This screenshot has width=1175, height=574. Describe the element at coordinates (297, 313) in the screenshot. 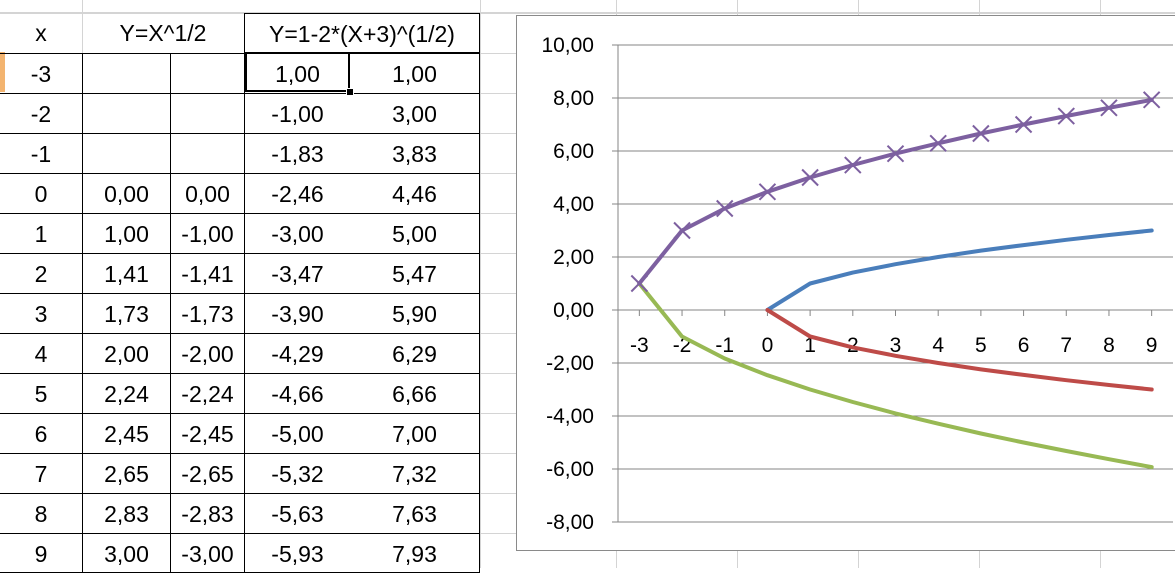

I see `cell-formula-neg: -3,90` at that location.